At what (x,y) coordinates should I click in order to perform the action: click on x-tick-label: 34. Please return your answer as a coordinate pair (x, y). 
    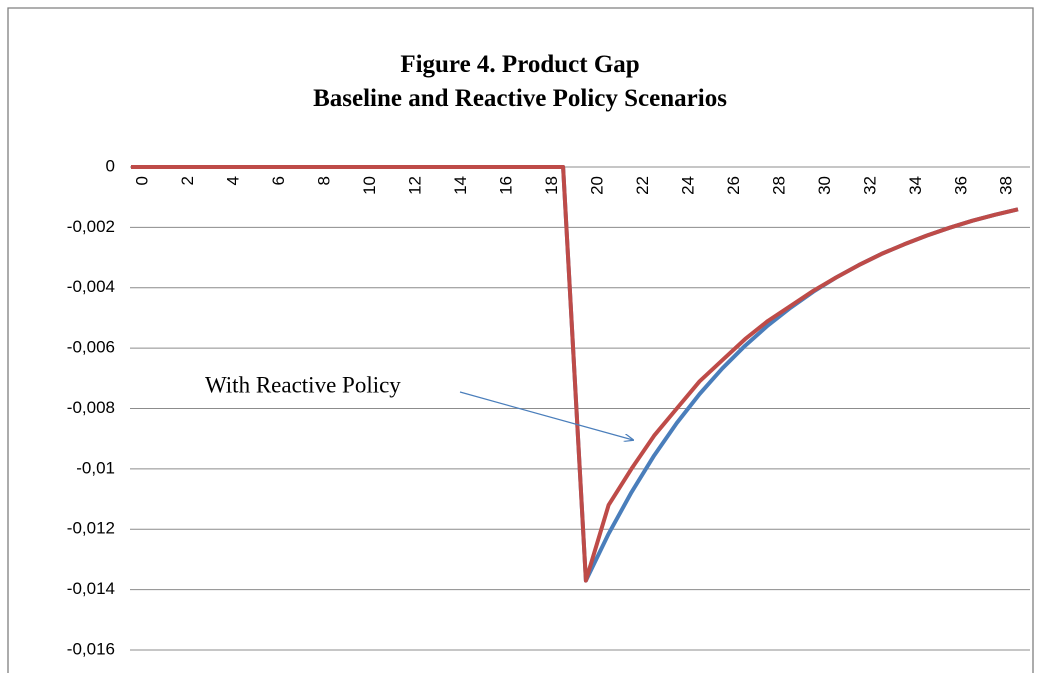
    Looking at the image, I should click on (915, 185).